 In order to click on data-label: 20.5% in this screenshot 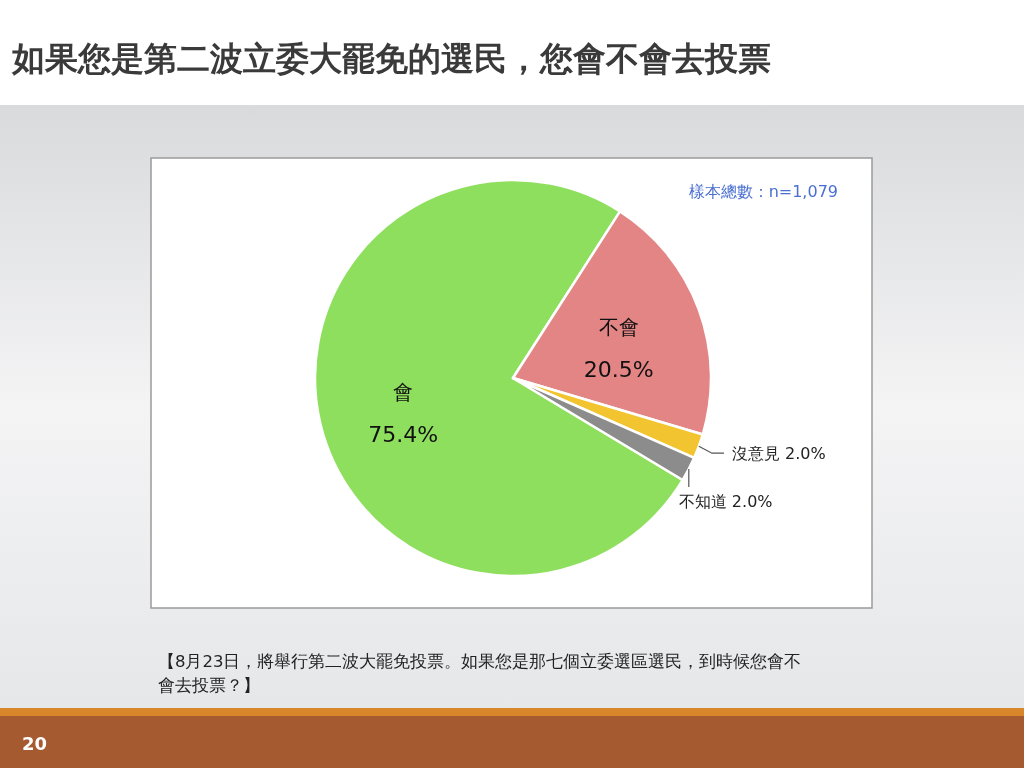, I will do `click(618, 369)`.